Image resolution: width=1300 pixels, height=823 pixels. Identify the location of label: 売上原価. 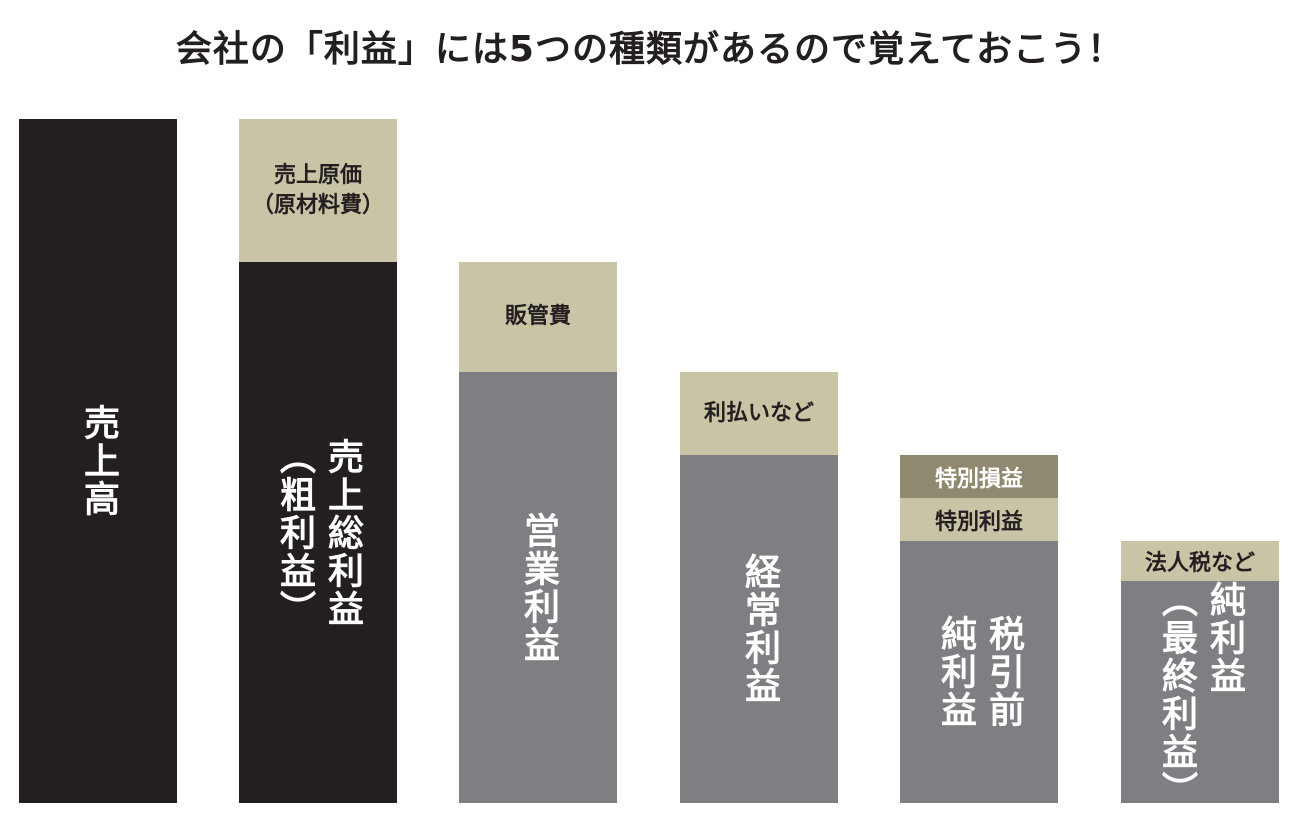
(317, 175).